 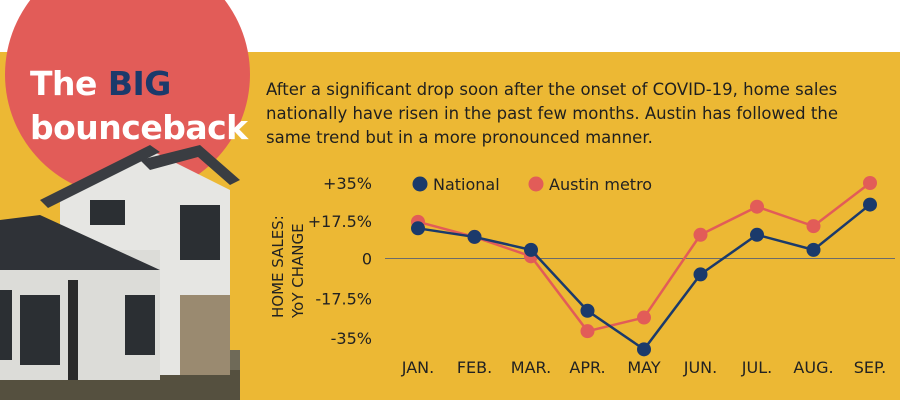 I want to click on x-tick-label: AUG., so click(x=813, y=367).